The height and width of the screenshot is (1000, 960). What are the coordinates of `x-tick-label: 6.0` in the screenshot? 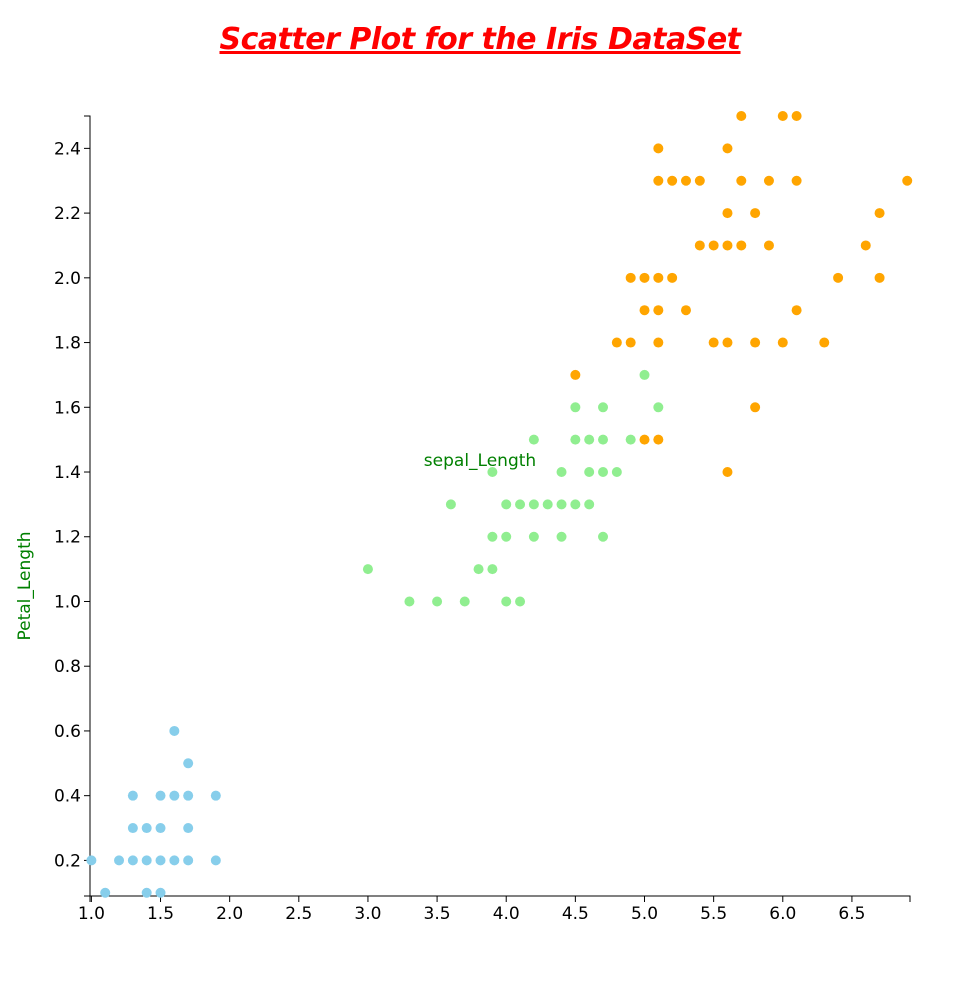 It's located at (782, 914).